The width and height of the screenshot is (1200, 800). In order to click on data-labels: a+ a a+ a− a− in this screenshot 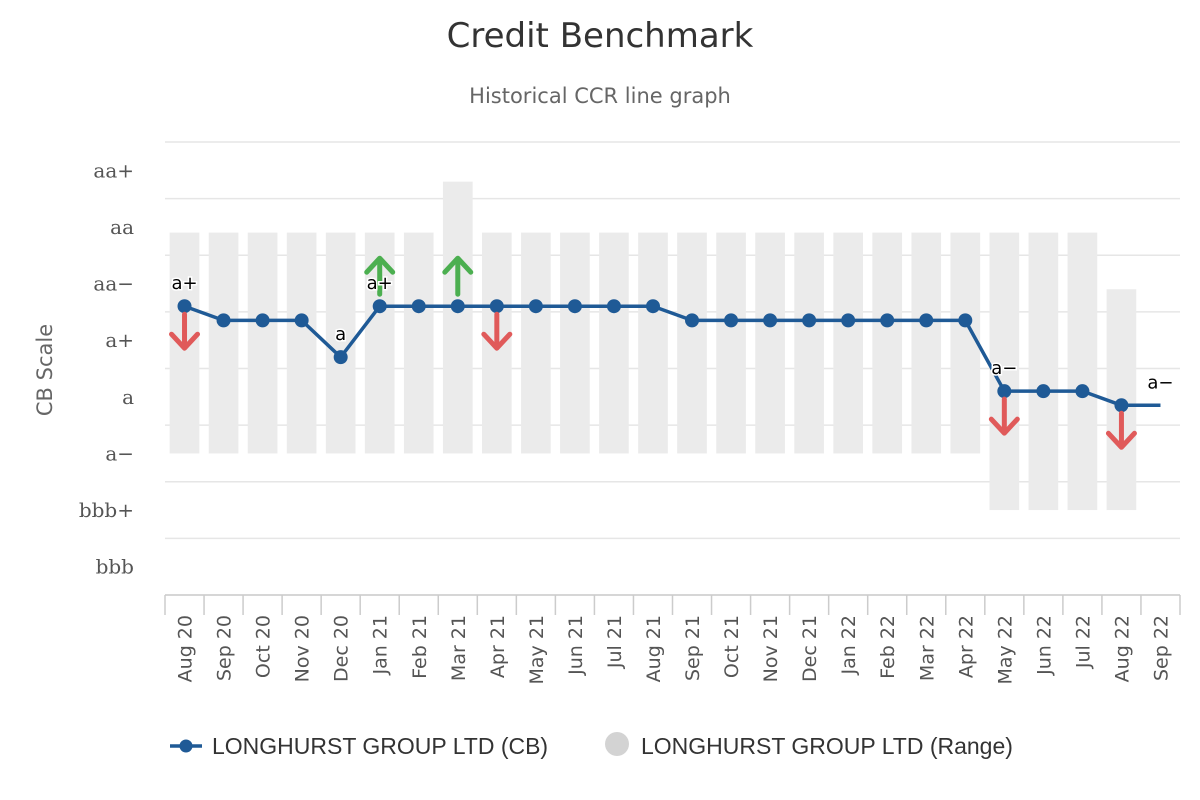, I will do `click(672, 333)`.